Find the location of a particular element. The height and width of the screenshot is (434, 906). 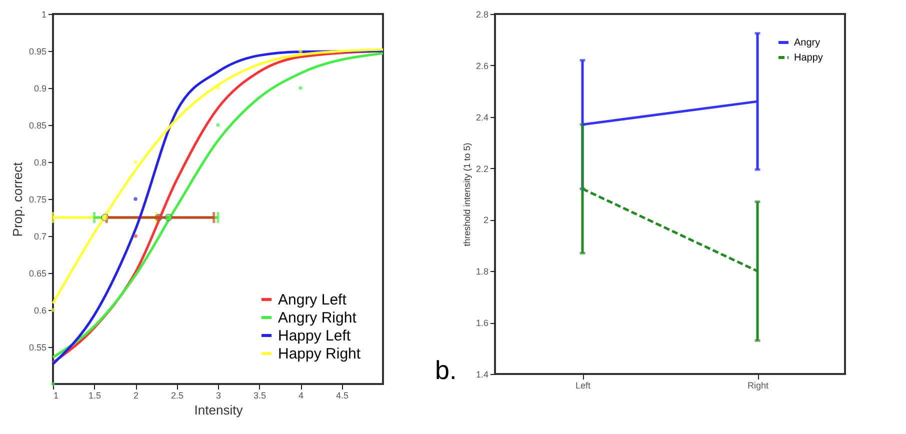

legend-label: Happy Right is located at coordinates (320, 354).